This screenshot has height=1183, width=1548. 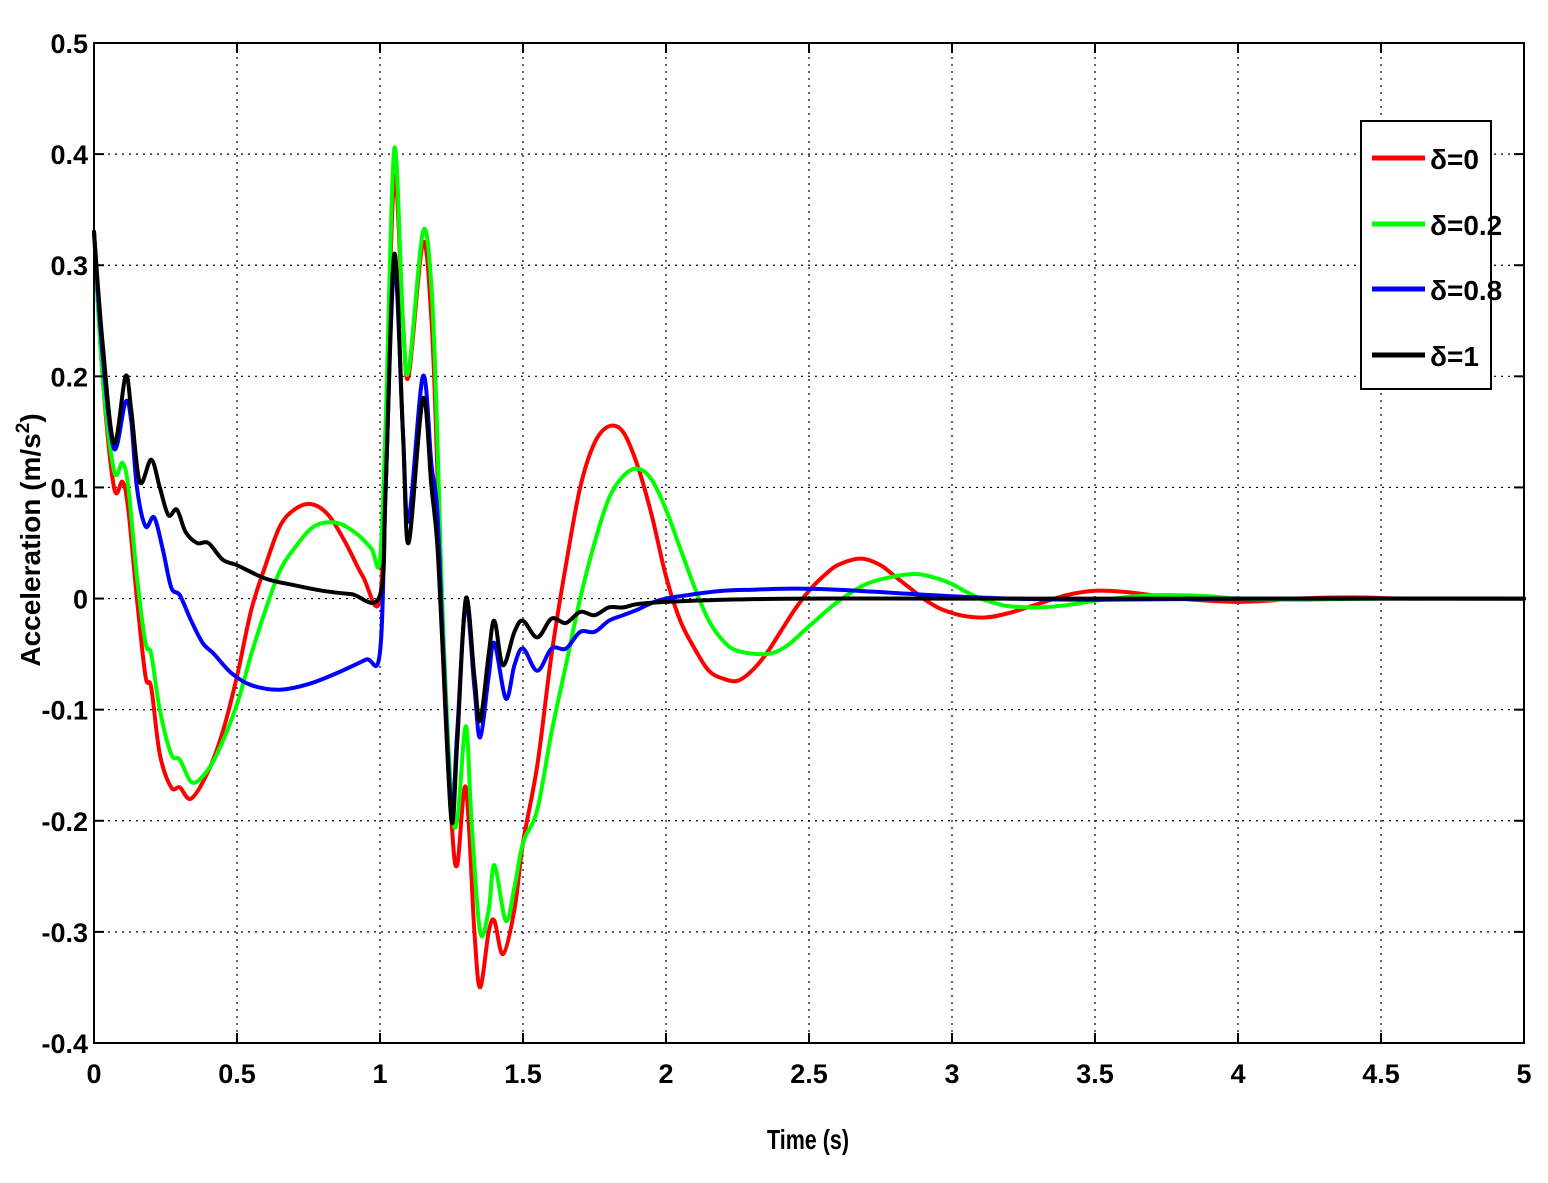 I want to click on legend: δ=0 δ=0.2 δ=0.8 δ=1, so click(x=1431, y=255).